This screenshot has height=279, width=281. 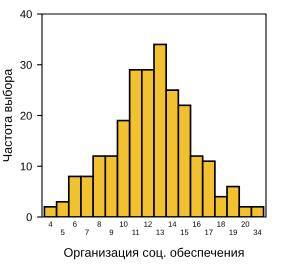 What do you see at coordinates (26, 166) in the screenshot?
I see `y-tick-label: 10` at bounding box center [26, 166].